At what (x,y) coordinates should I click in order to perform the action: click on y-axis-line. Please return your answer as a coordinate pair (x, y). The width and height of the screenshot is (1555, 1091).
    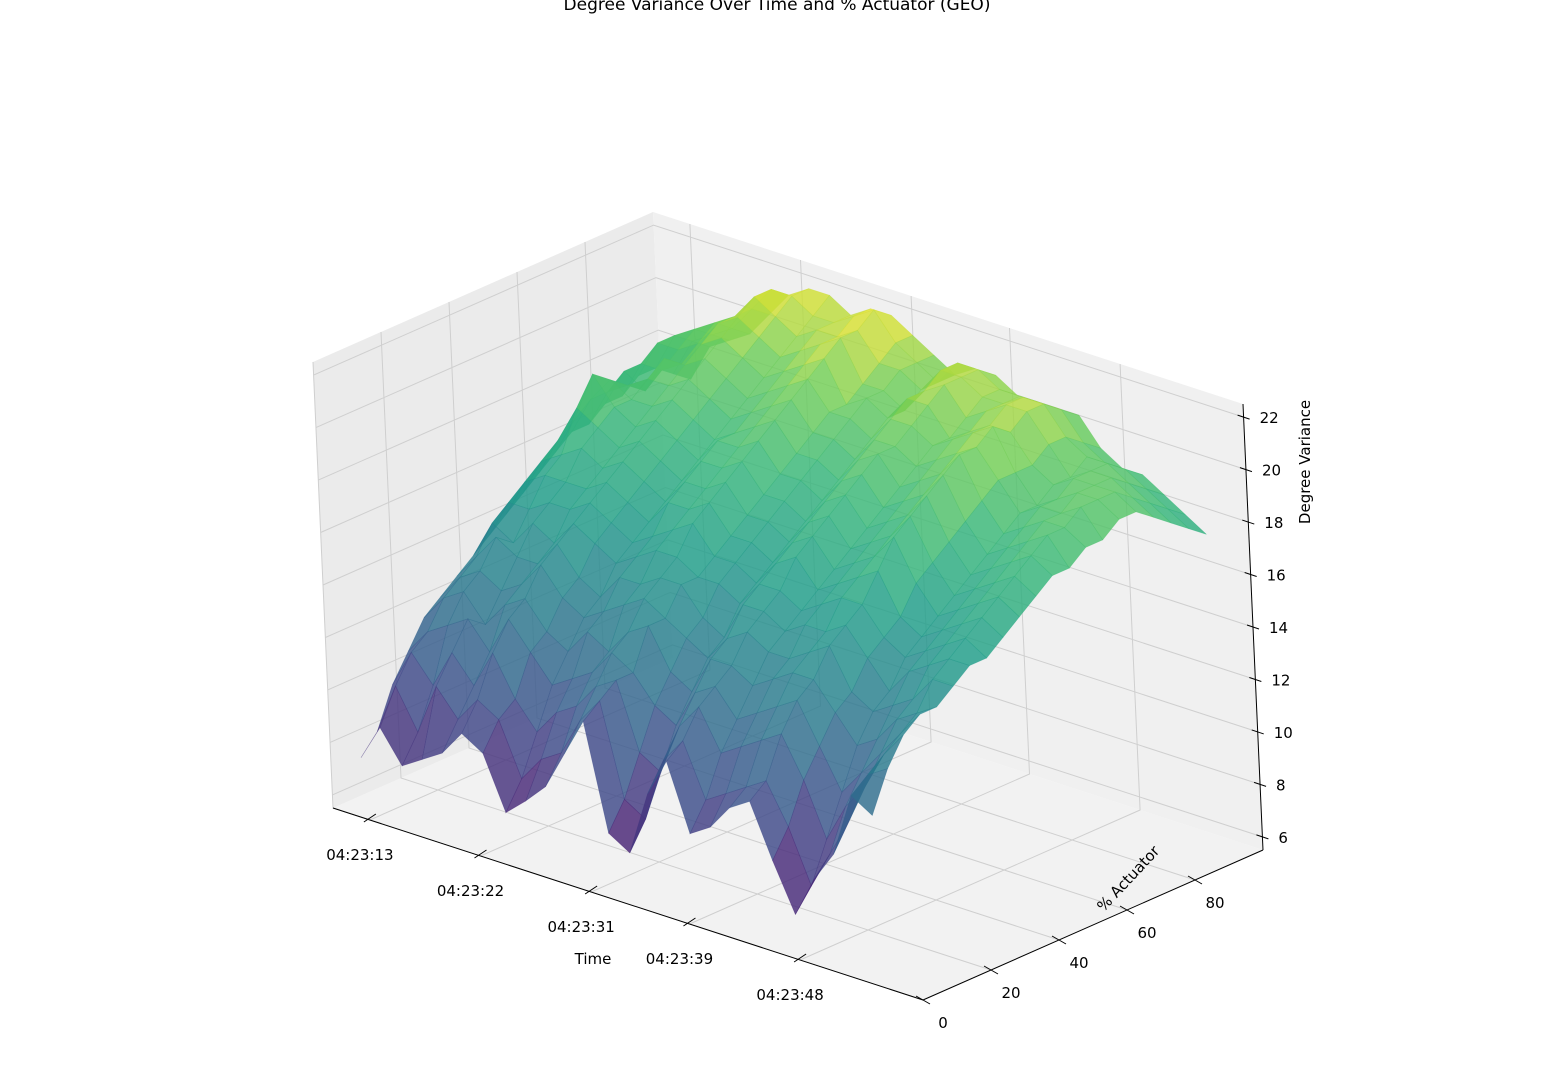
    Looking at the image, I should click on (1093, 925).